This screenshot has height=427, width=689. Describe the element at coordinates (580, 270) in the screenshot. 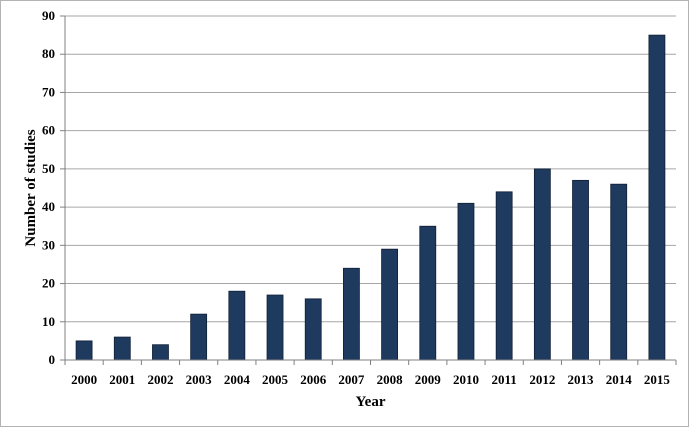

I see `bar-2013` at that location.